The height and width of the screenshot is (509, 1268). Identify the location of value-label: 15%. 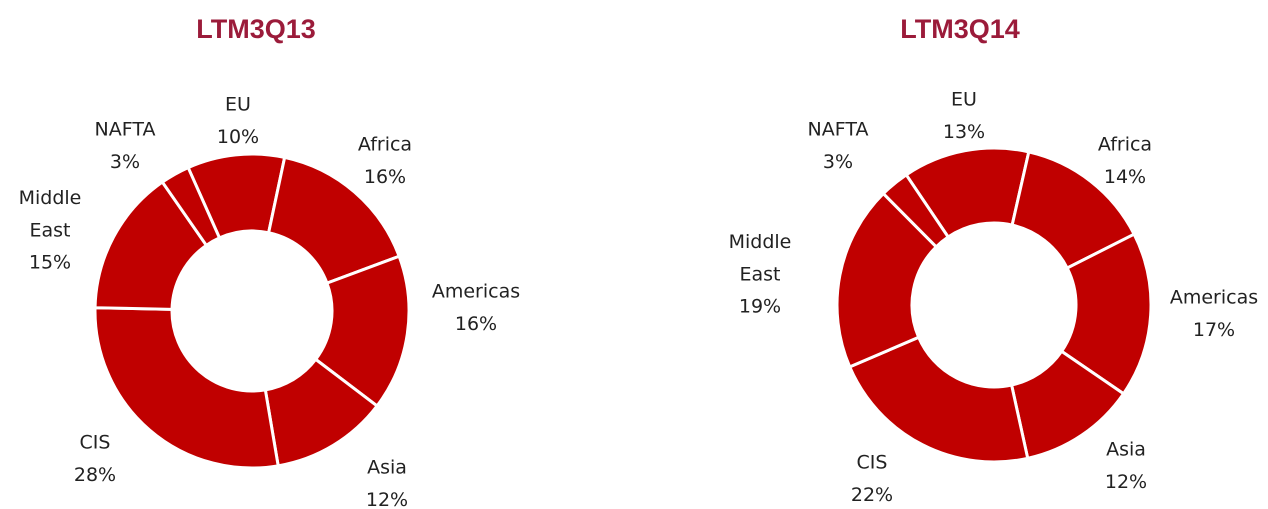
(50, 263).